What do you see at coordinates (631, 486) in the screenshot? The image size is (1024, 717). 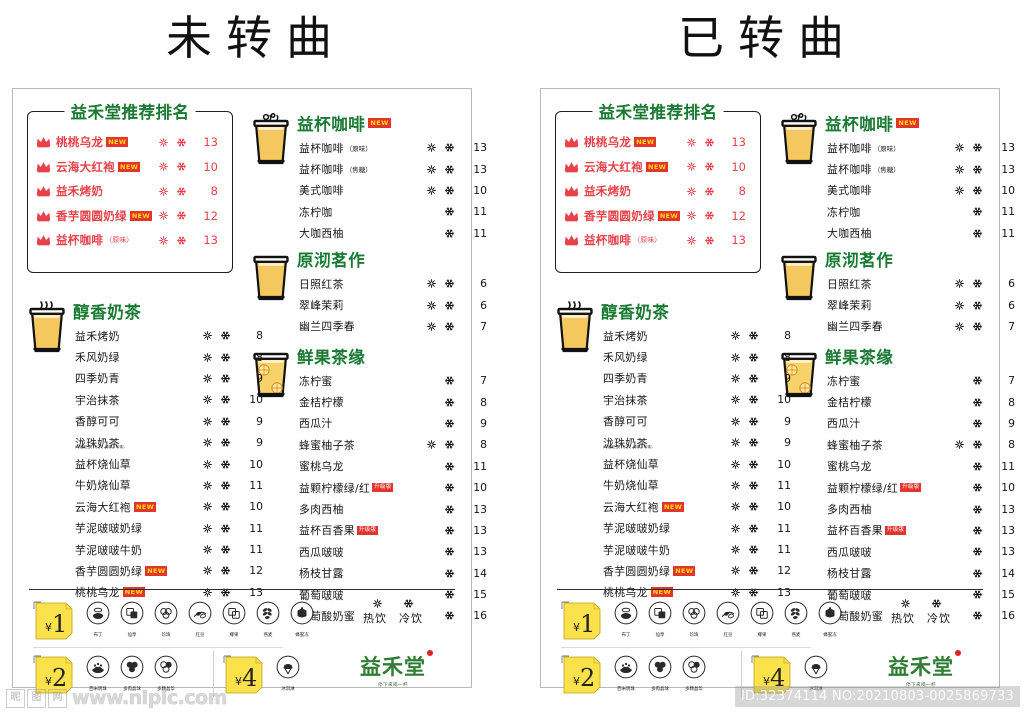 I see `menu-item-name: 牛奶烧仙草` at bounding box center [631, 486].